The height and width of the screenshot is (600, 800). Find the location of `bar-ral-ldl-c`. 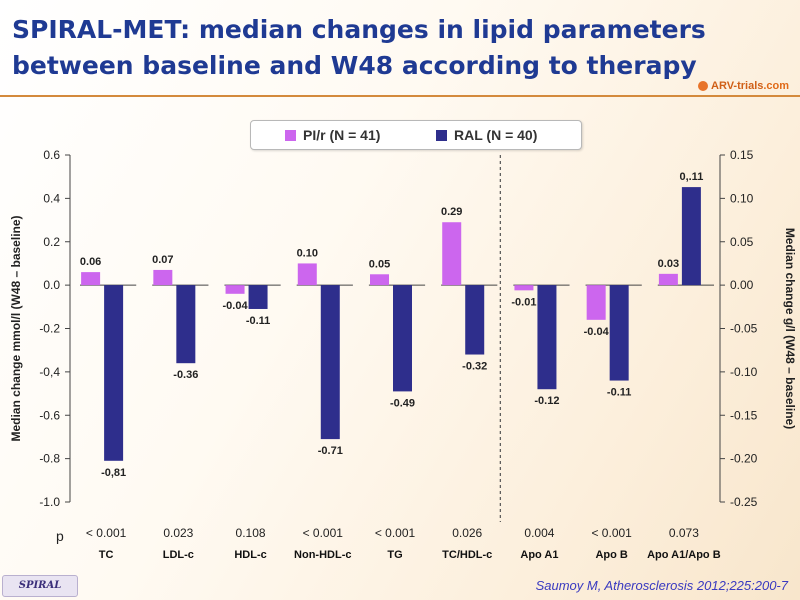

bar-ral-ldl-c is located at coordinates (186, 324).